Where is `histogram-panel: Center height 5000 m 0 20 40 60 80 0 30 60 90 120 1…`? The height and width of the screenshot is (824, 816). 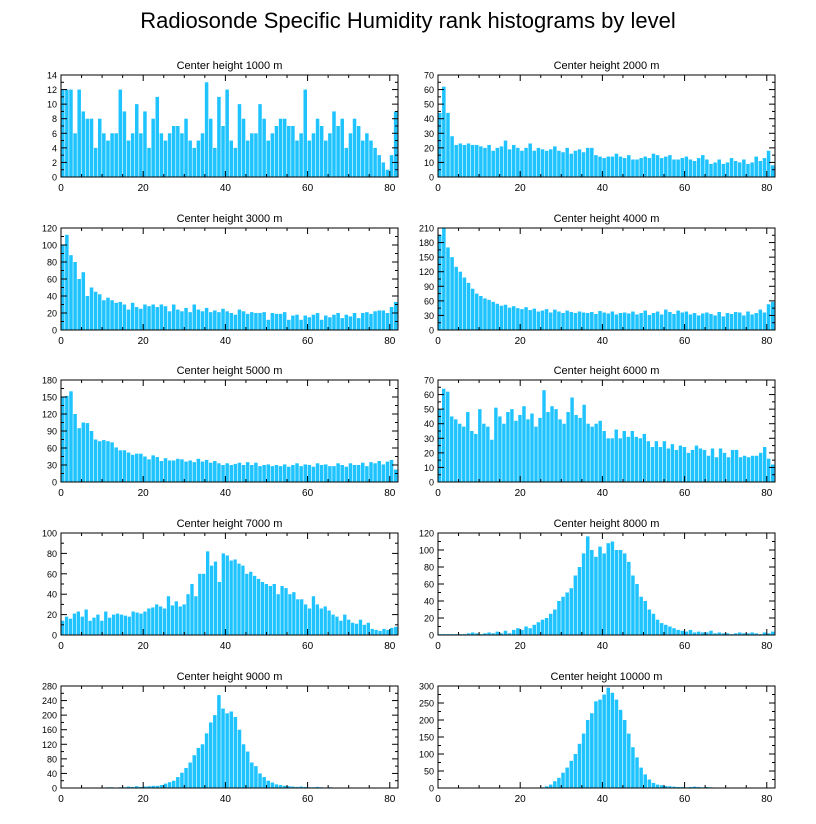 histogram-panel: Center height 5000 m 0 20 40 60 80 0 30 60 90 120 1… is located at coordinates (220, 432).